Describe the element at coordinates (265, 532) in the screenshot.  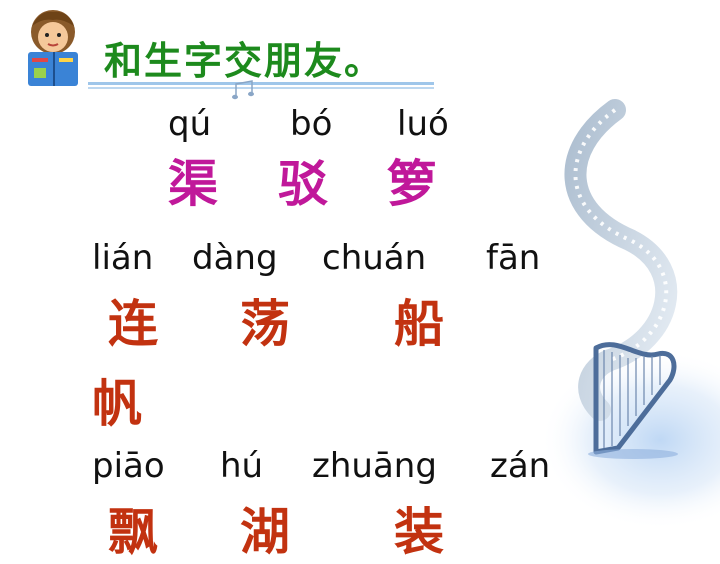
I see `char-hu: 湖` at that location.